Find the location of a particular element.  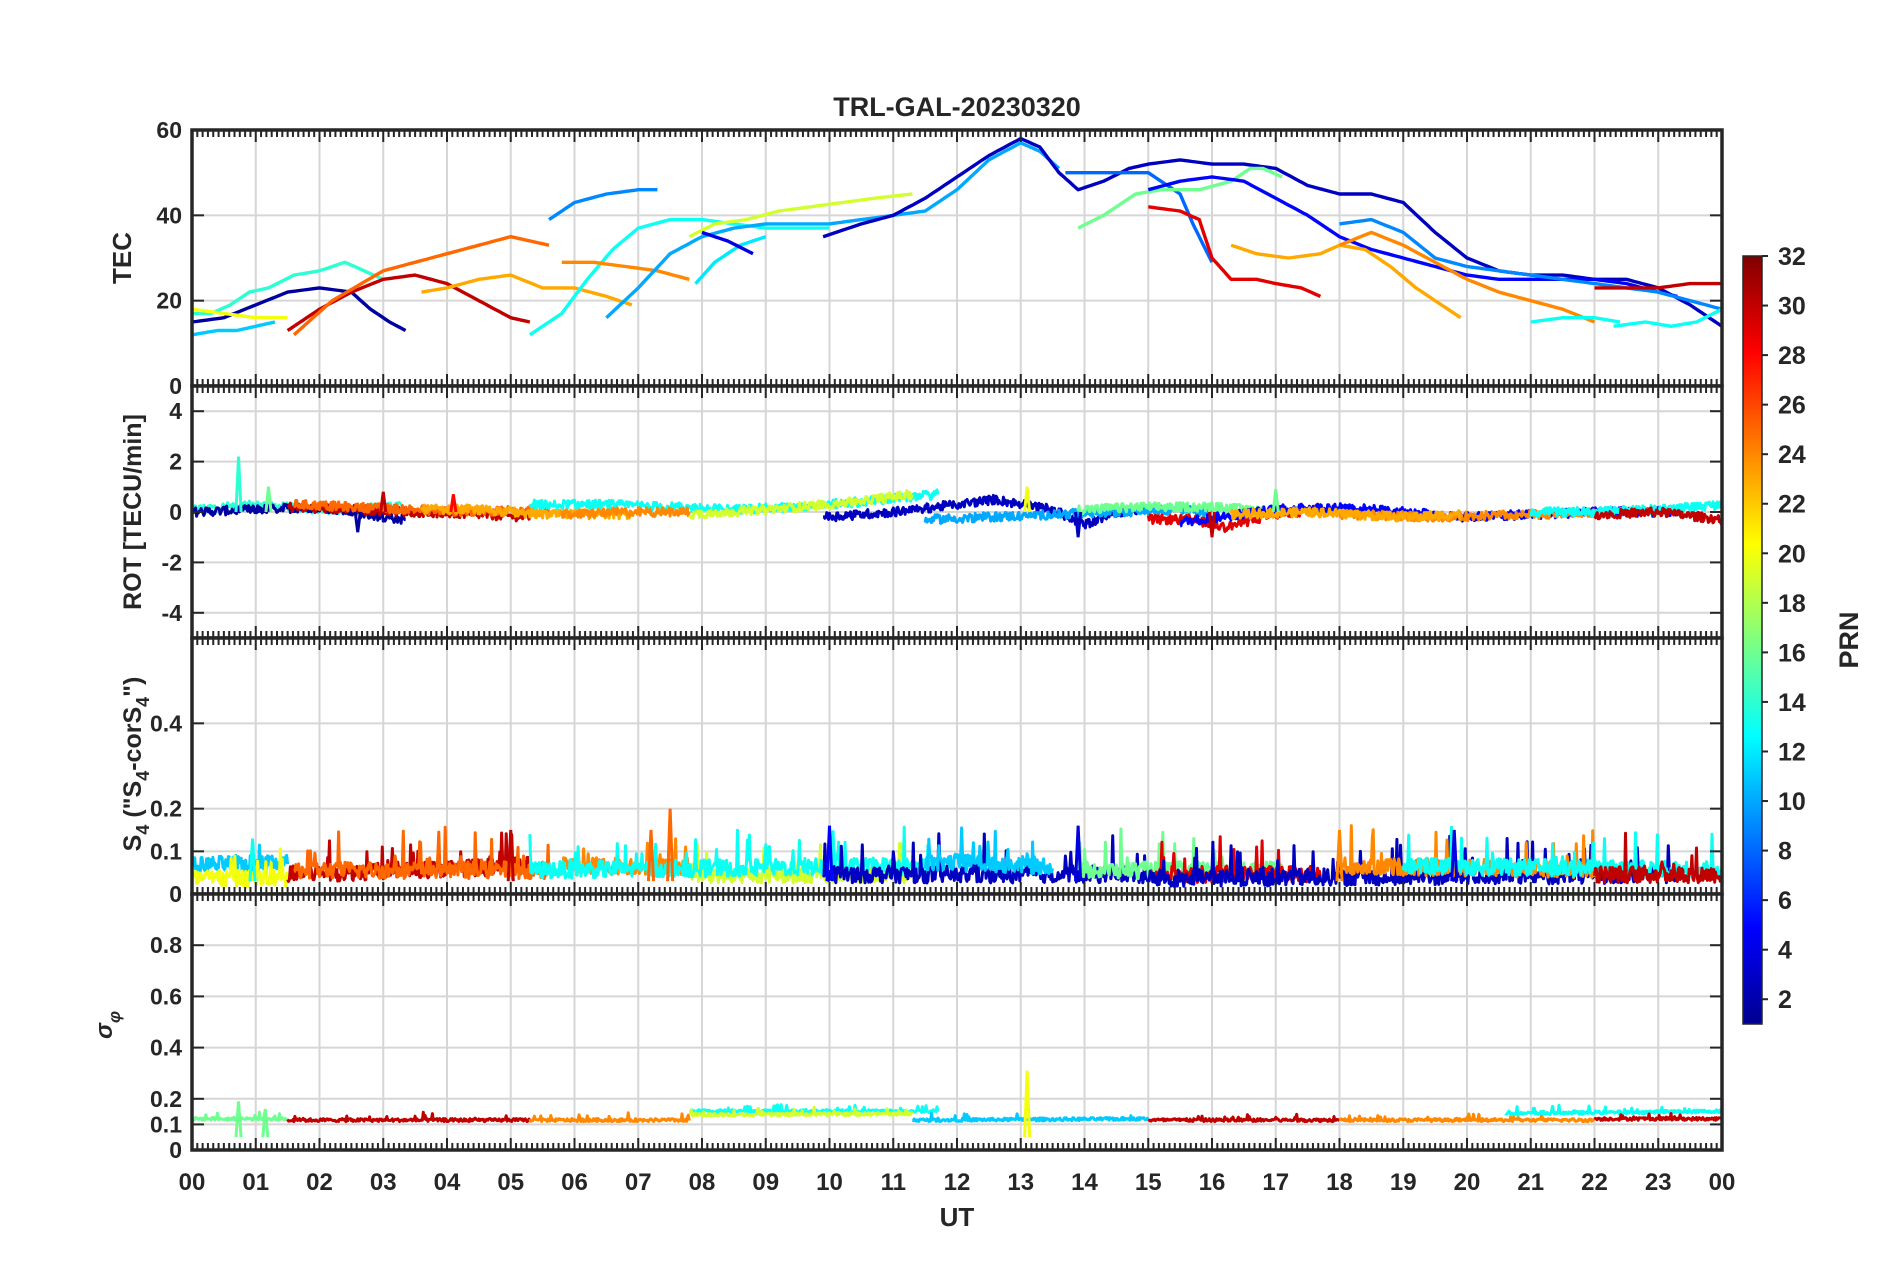

colorbar-tick-label: 32 is located at coordinates (1792, 257).